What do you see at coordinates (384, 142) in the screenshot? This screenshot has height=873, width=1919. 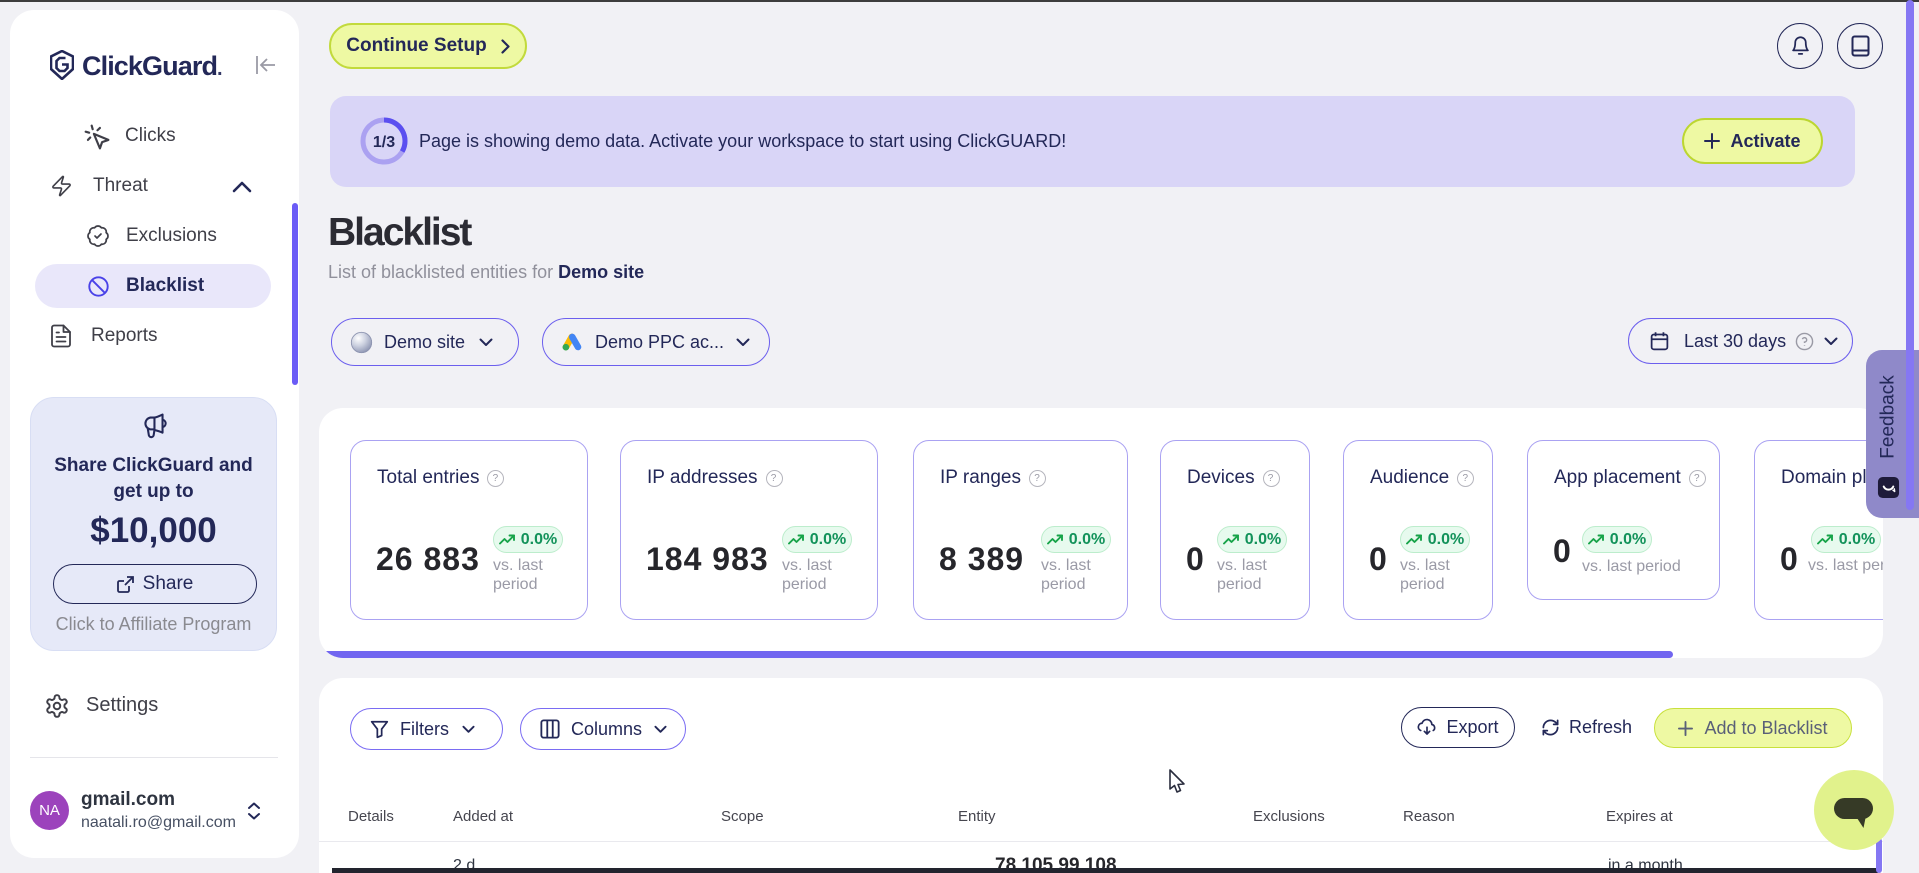 I see `svg-text: 1/3` at bounding box center [384, 142].